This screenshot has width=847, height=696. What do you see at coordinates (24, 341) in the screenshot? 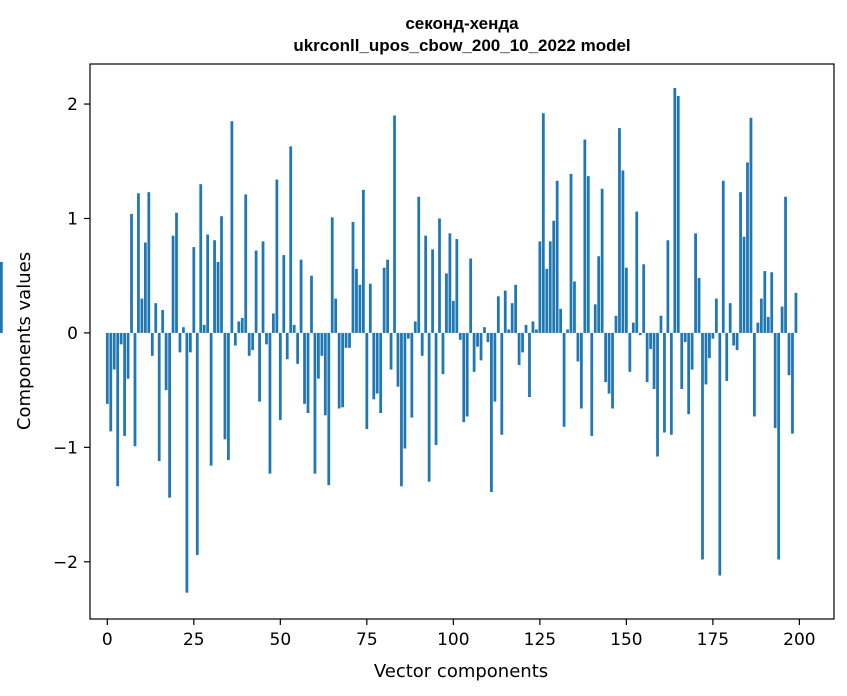
I see `y-axis-label: Components values` at bounding box center [24, 341].